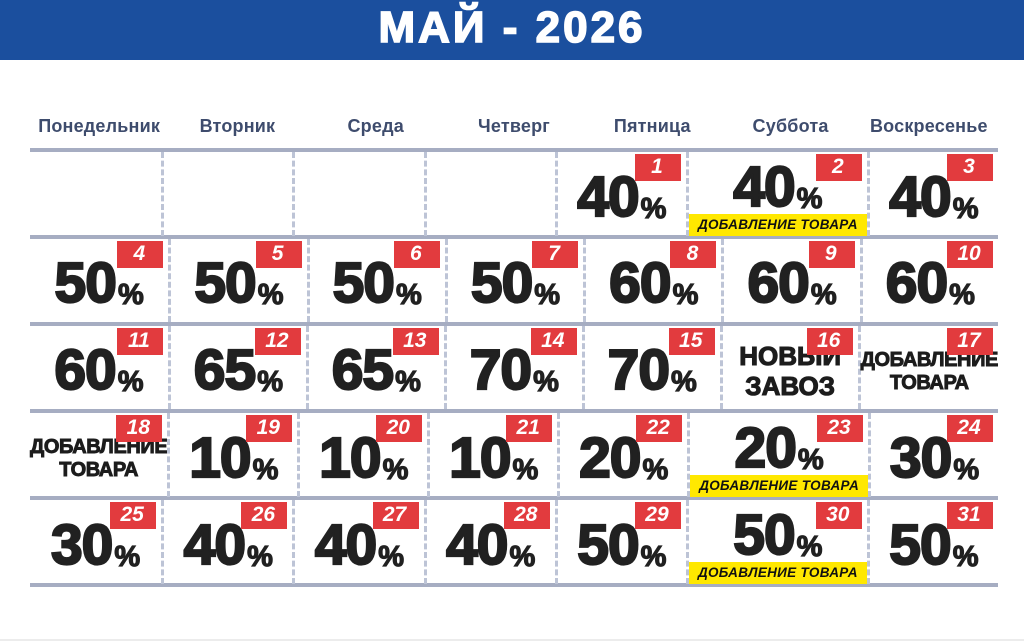 The width and height of the screenshot is (1024, 641). Describe the element at coordinates (838, 167) in the screenshot. I see `date-badge: 2` at that location.